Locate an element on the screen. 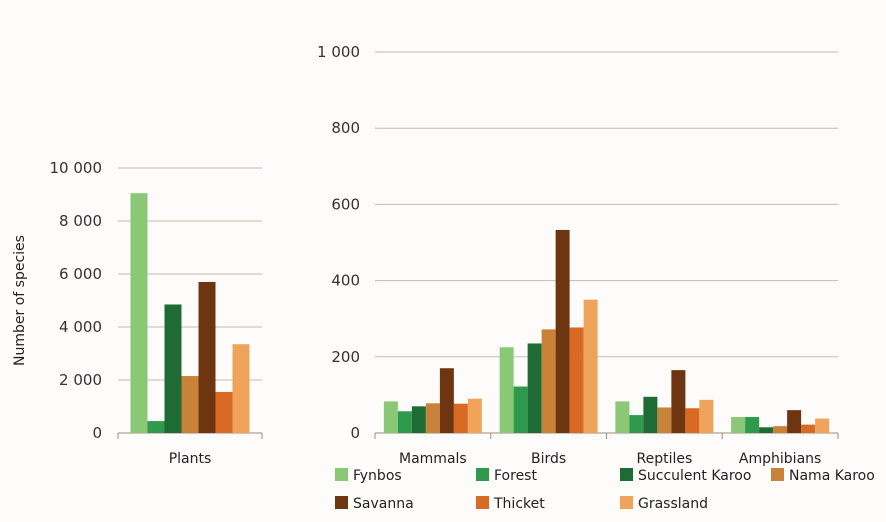 This screenshot has width=886, height=522. legend-item: Thicket is located at coordinates (510, 504).